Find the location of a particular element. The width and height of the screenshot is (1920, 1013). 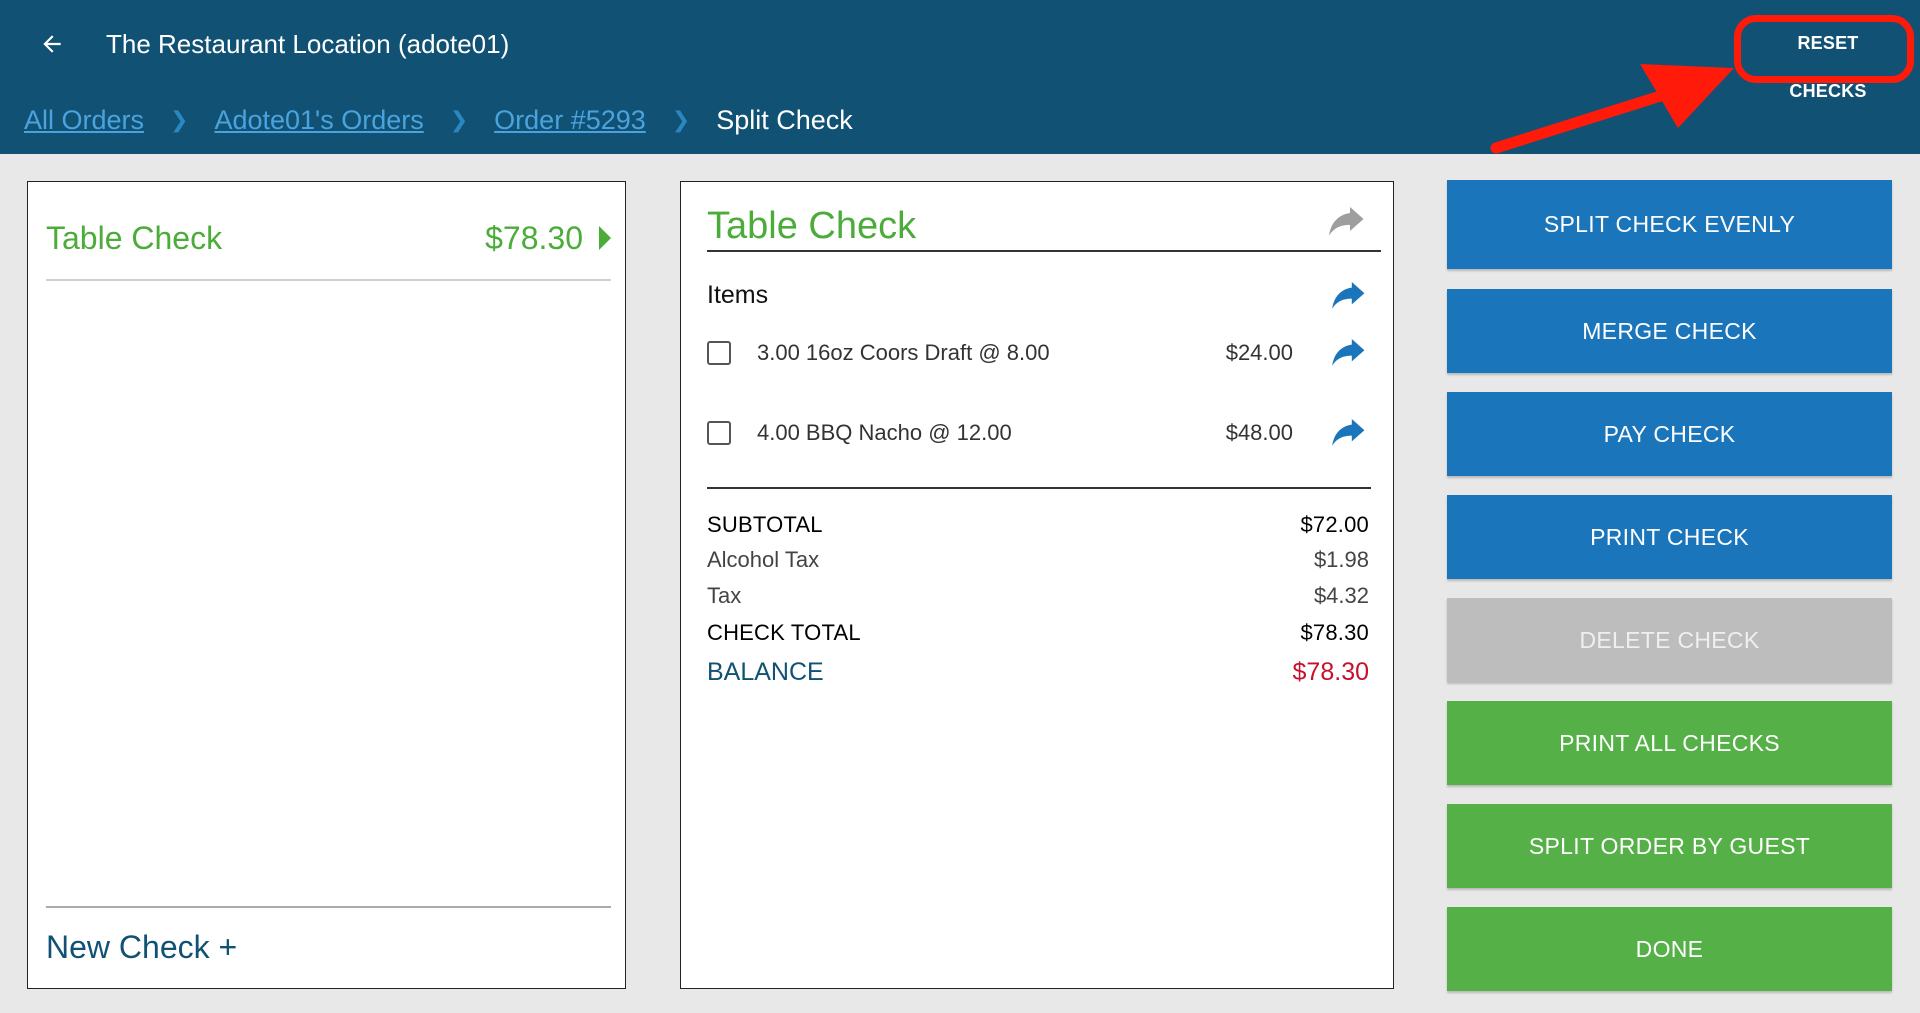

list-item: 4.00 BBQ Nacho @ 12.00 $48.00 is located at coordinates (1039, 433).